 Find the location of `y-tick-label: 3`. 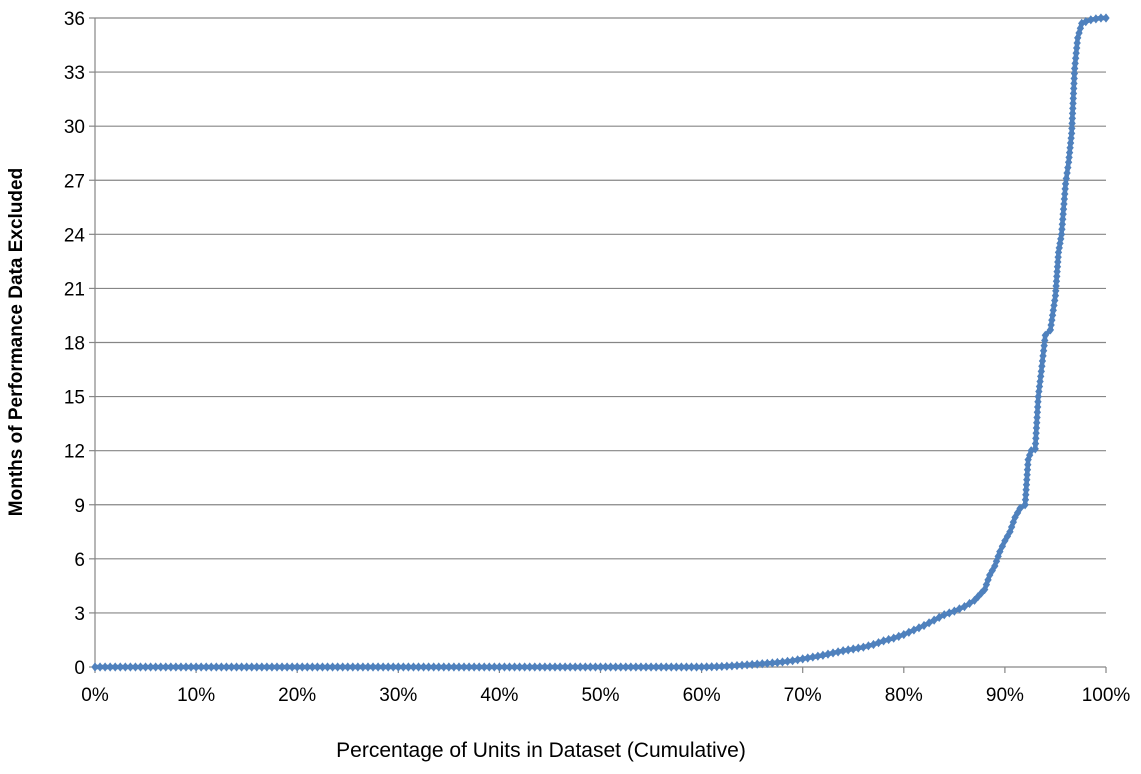

y-tick-label: 3 is located at coordinates (79, 614).